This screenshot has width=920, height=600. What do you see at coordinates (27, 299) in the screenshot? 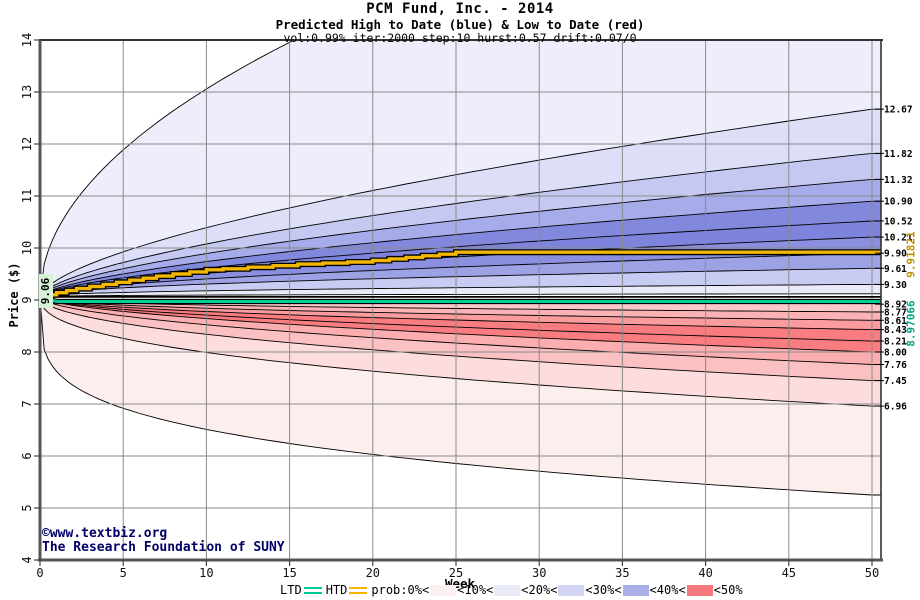
I see `y-tick-label: 9` at bounding box center [27, 299].